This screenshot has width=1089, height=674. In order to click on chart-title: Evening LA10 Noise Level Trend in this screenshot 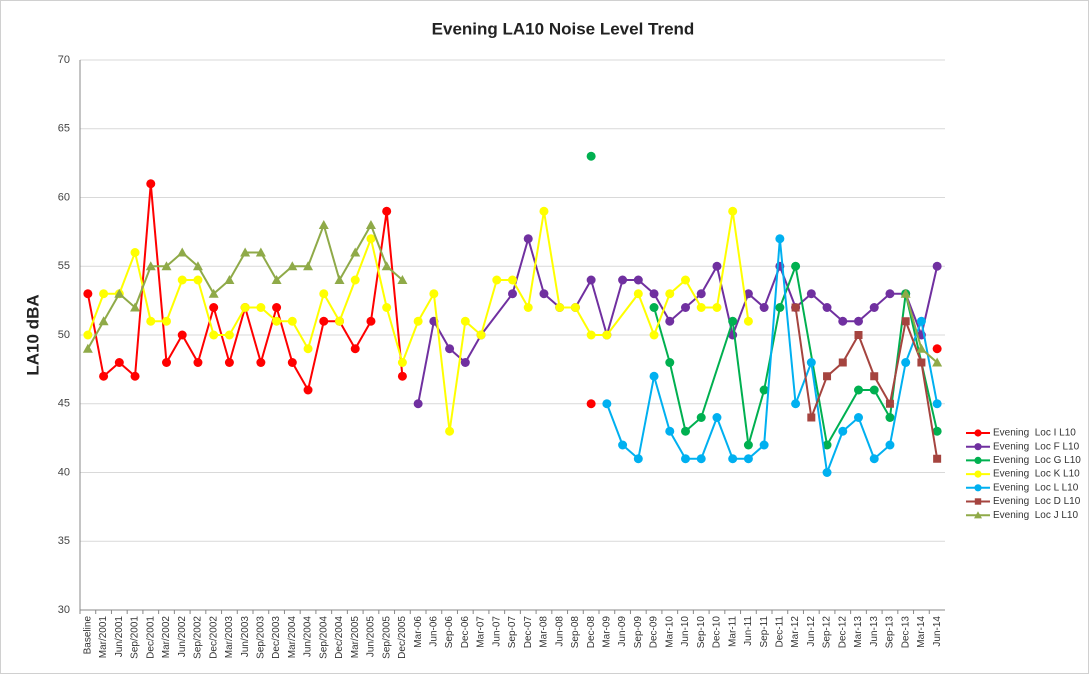, I will do `click(563, 28)`.